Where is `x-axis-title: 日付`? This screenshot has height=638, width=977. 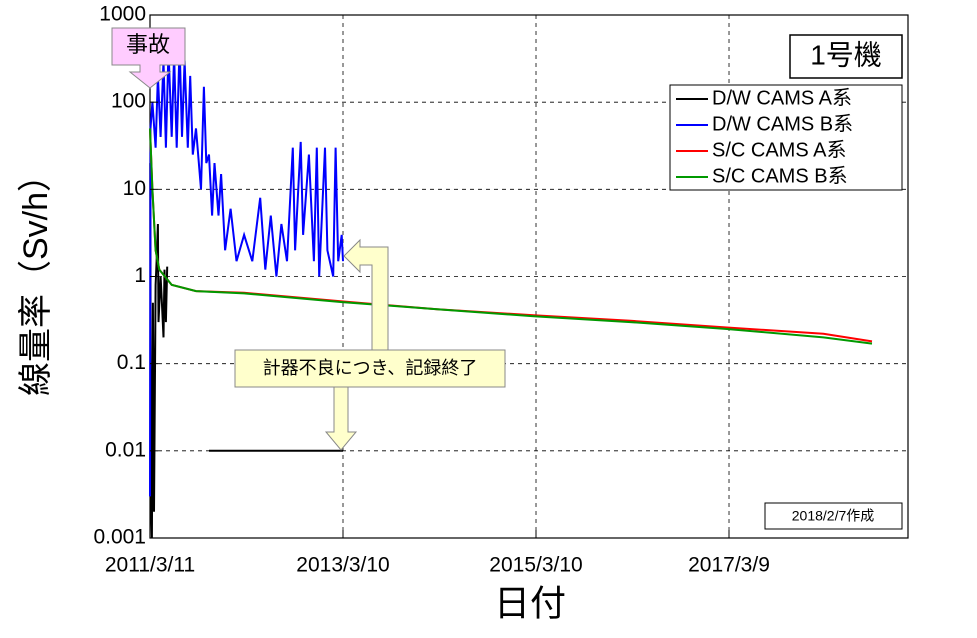 x-axis-title: 日付 is located at coordinates (530, 603).